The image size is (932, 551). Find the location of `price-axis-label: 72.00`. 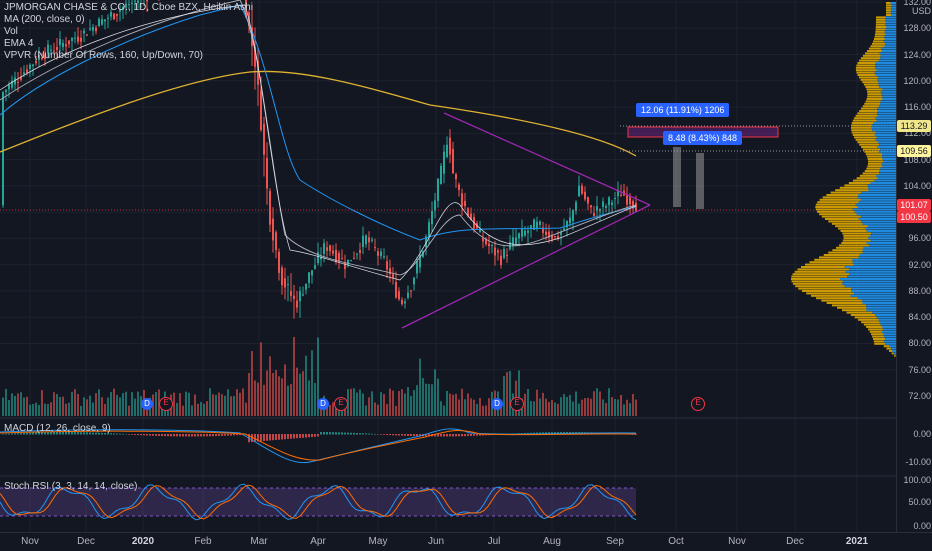

price-axis-label: 72.00 is located at coordinates (919, 396).